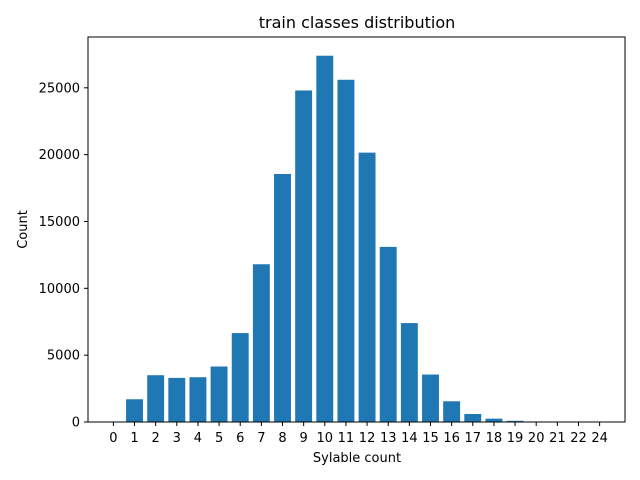  I want to click on x-tick-label: 24, so click(599, 438).